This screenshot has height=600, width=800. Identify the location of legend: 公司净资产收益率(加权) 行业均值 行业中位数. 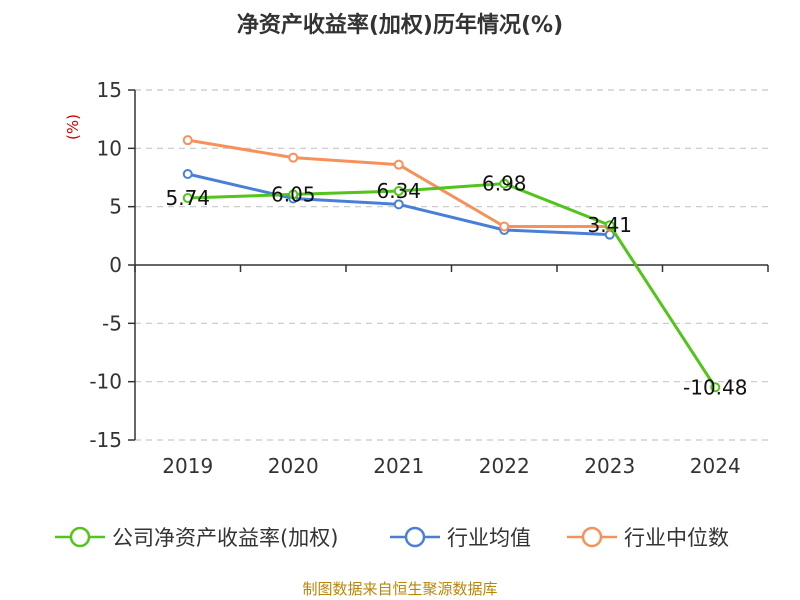
(392, 538).